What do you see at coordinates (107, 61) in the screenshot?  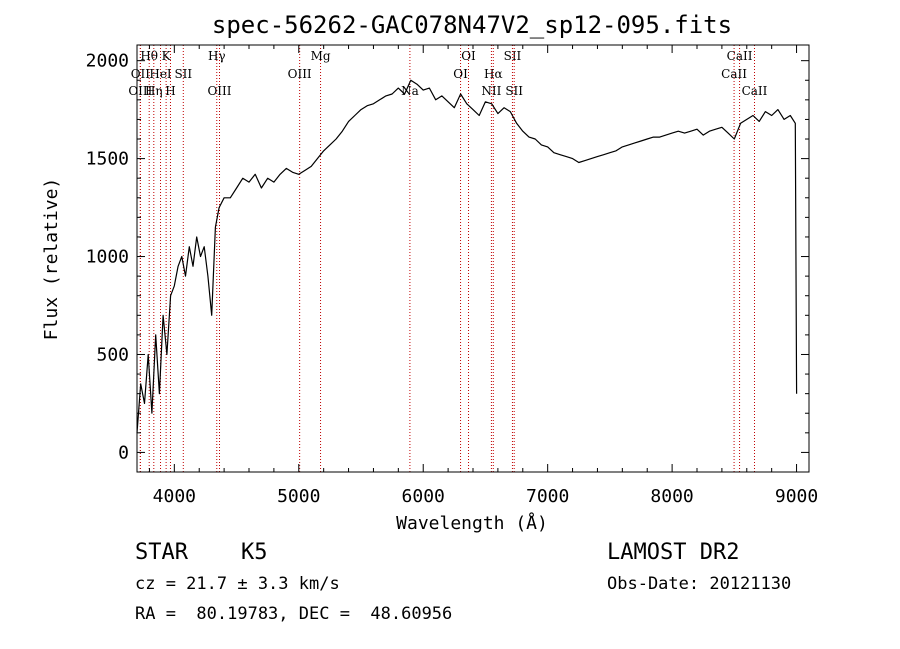 I see `y-tick-label: 2000` at bounding box center [107, 61].